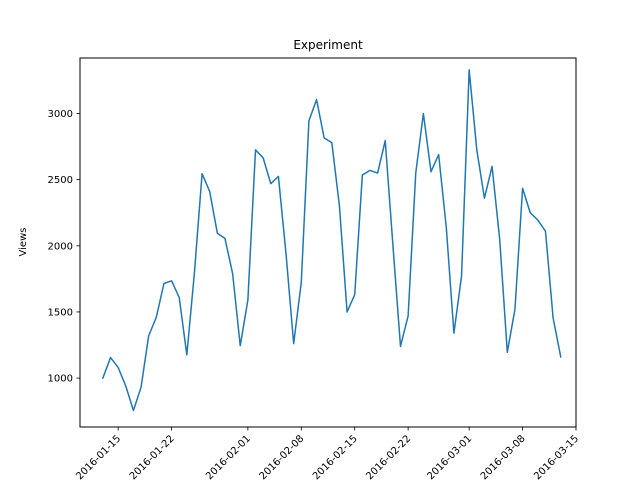 The image size is (640, 480). Describe the element at coordinates (60, 180) in the screenshot. I see `y-tick-label: 2500` at that location.